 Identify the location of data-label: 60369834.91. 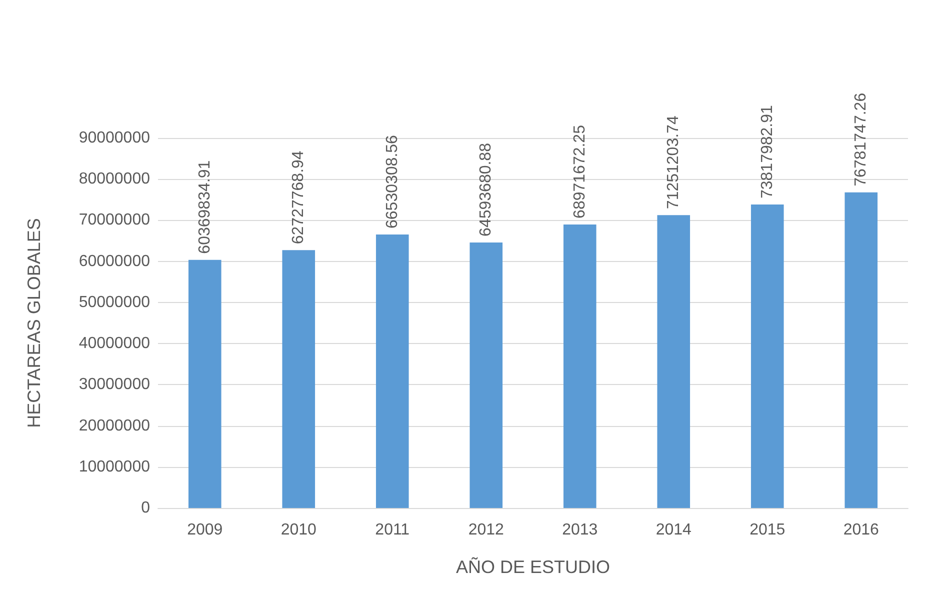
(205, 207).